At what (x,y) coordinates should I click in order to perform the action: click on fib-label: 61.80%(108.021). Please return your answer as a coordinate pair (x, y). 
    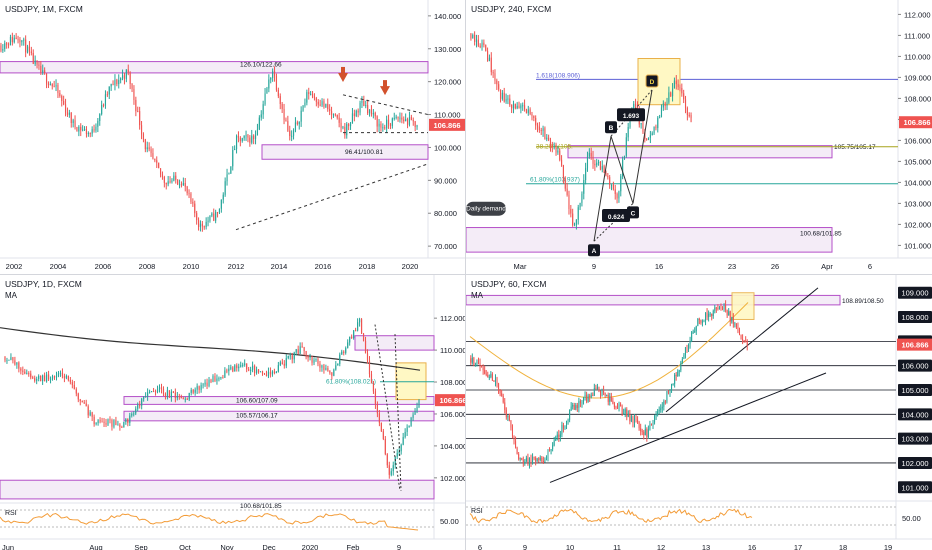
    Looking at the image, I should click on (351, 382).